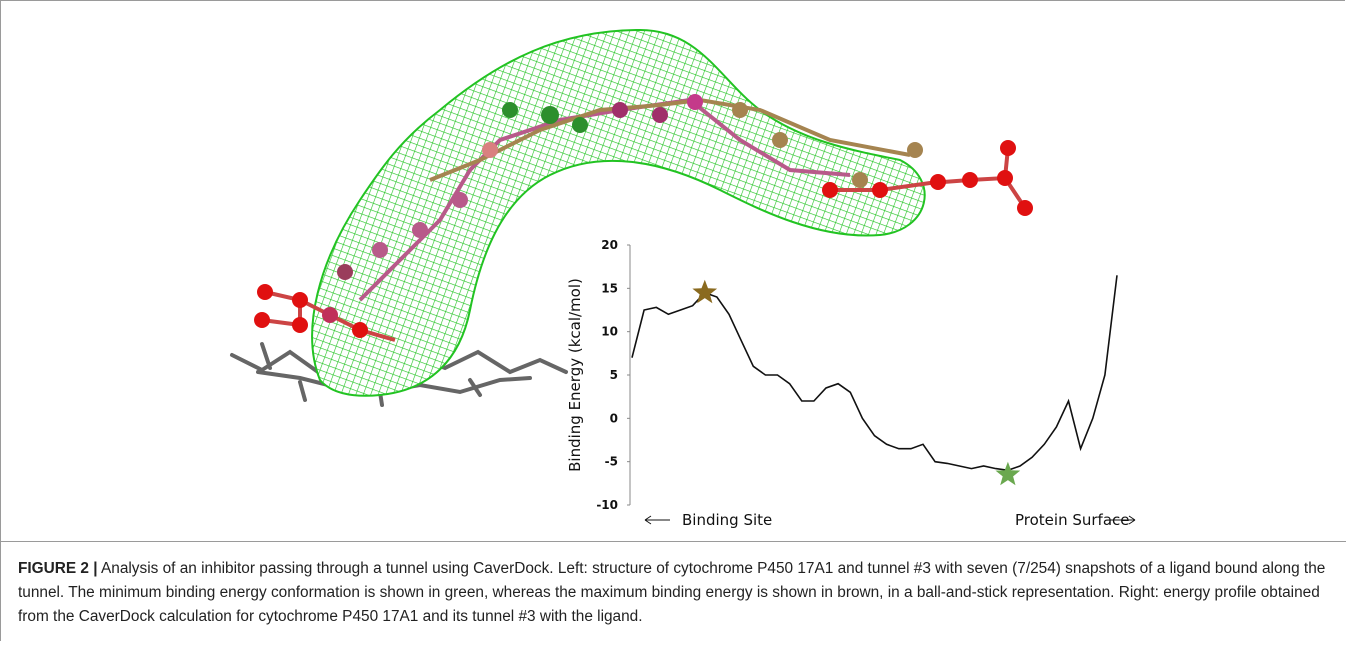 The width and height of the screenshot is (1346, 645). What do you see at coordinates (657, 520) in the screenshot?
I see `left-arrow` at bounding box center [657, 520].